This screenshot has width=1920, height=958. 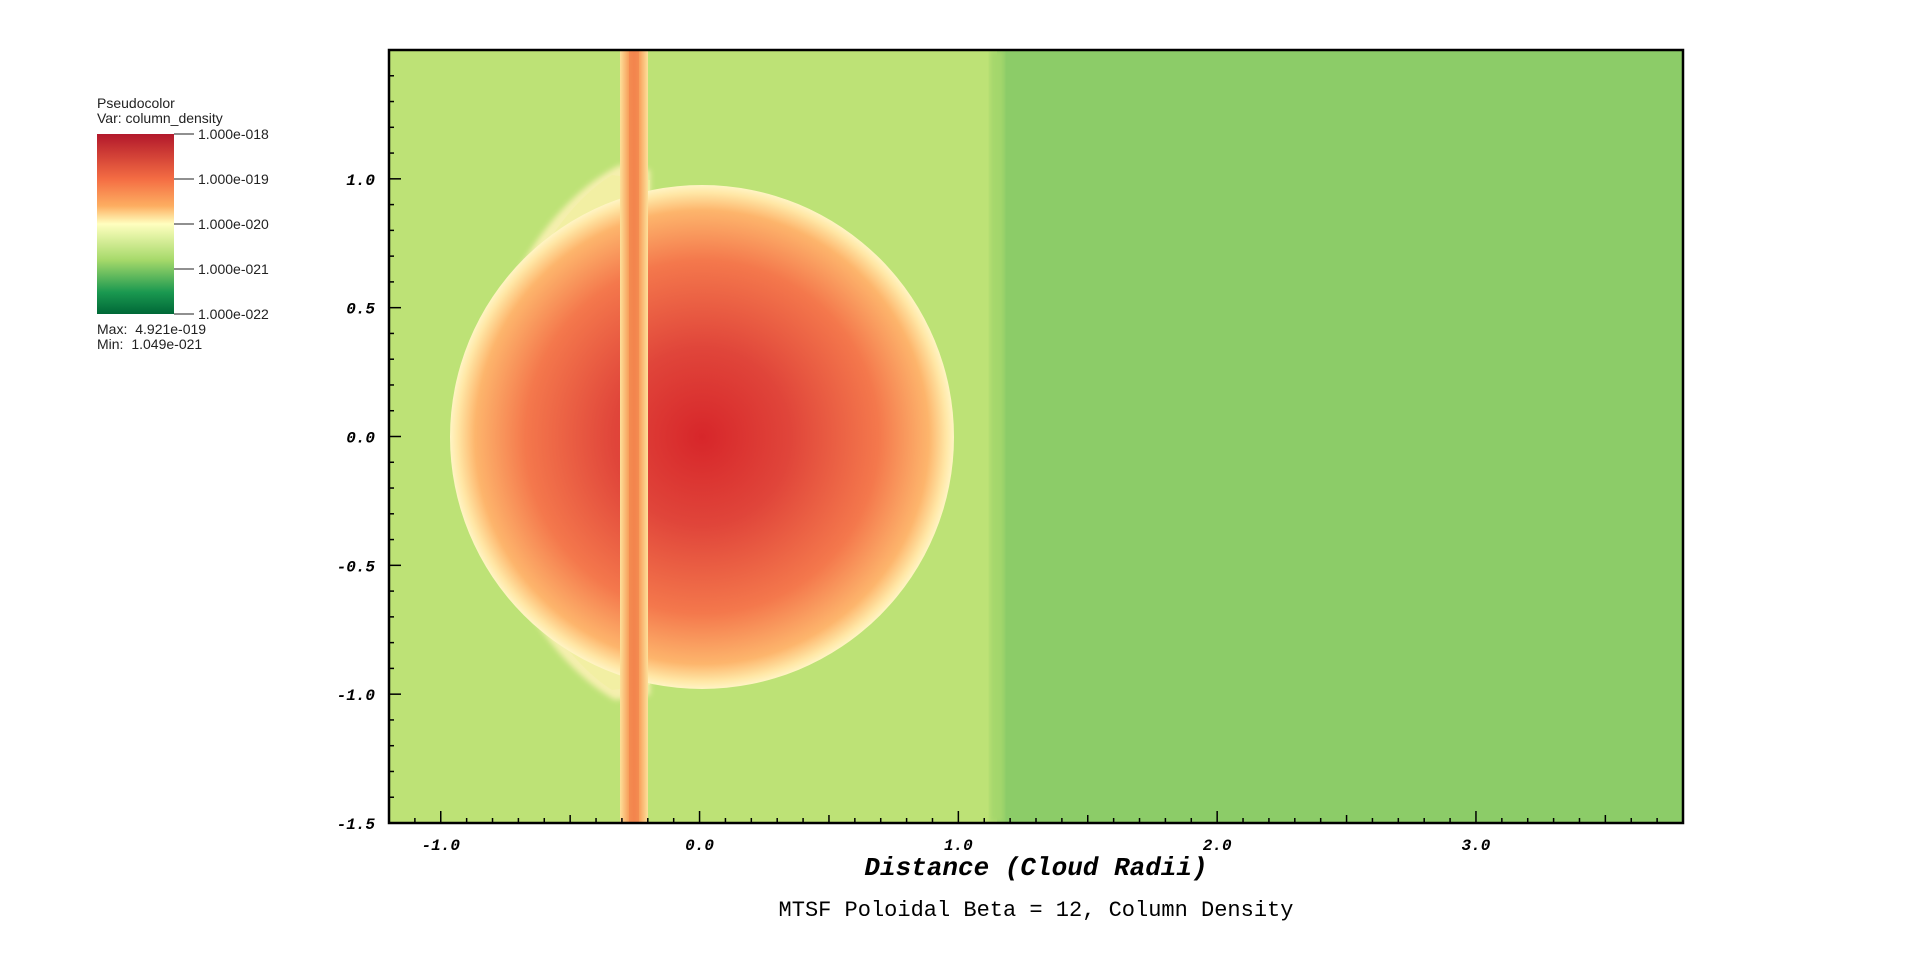 I want to click on y-tick-label: 0.5, so click(x=360, y=310).